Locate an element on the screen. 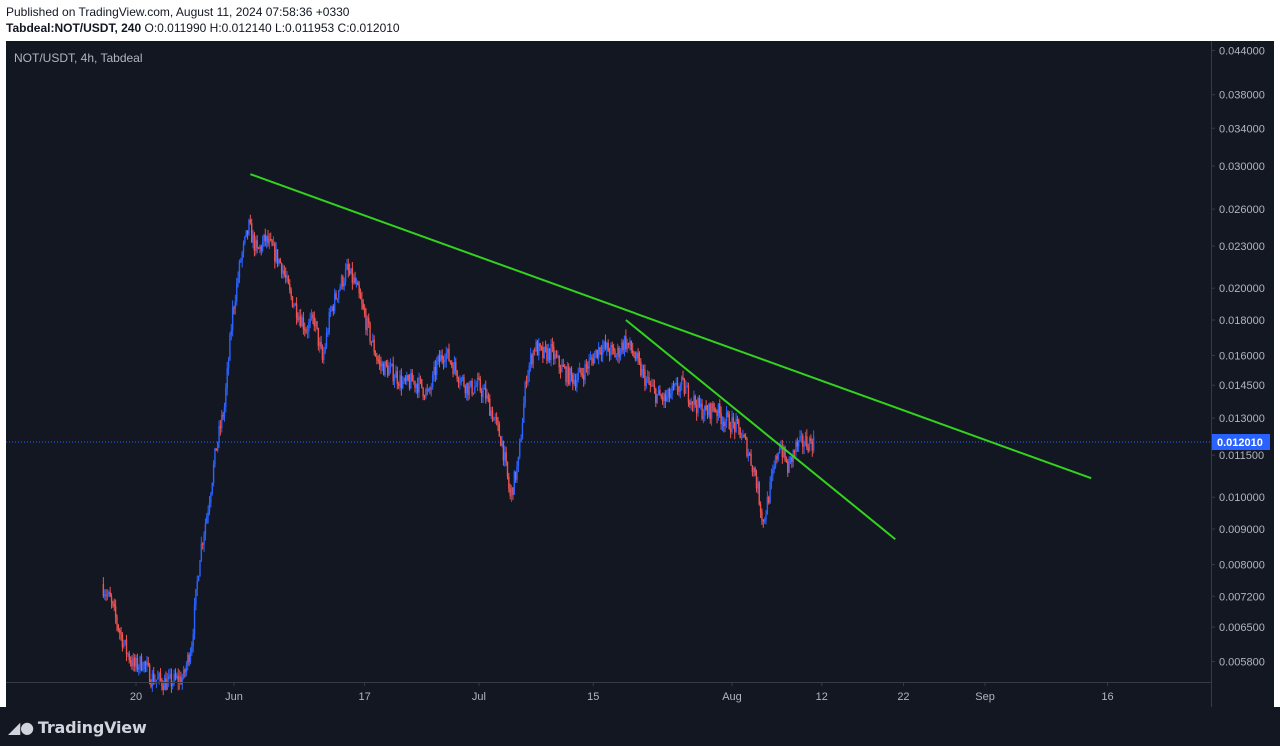  x-tick-label: 12 is located at coordinates (822, 697).